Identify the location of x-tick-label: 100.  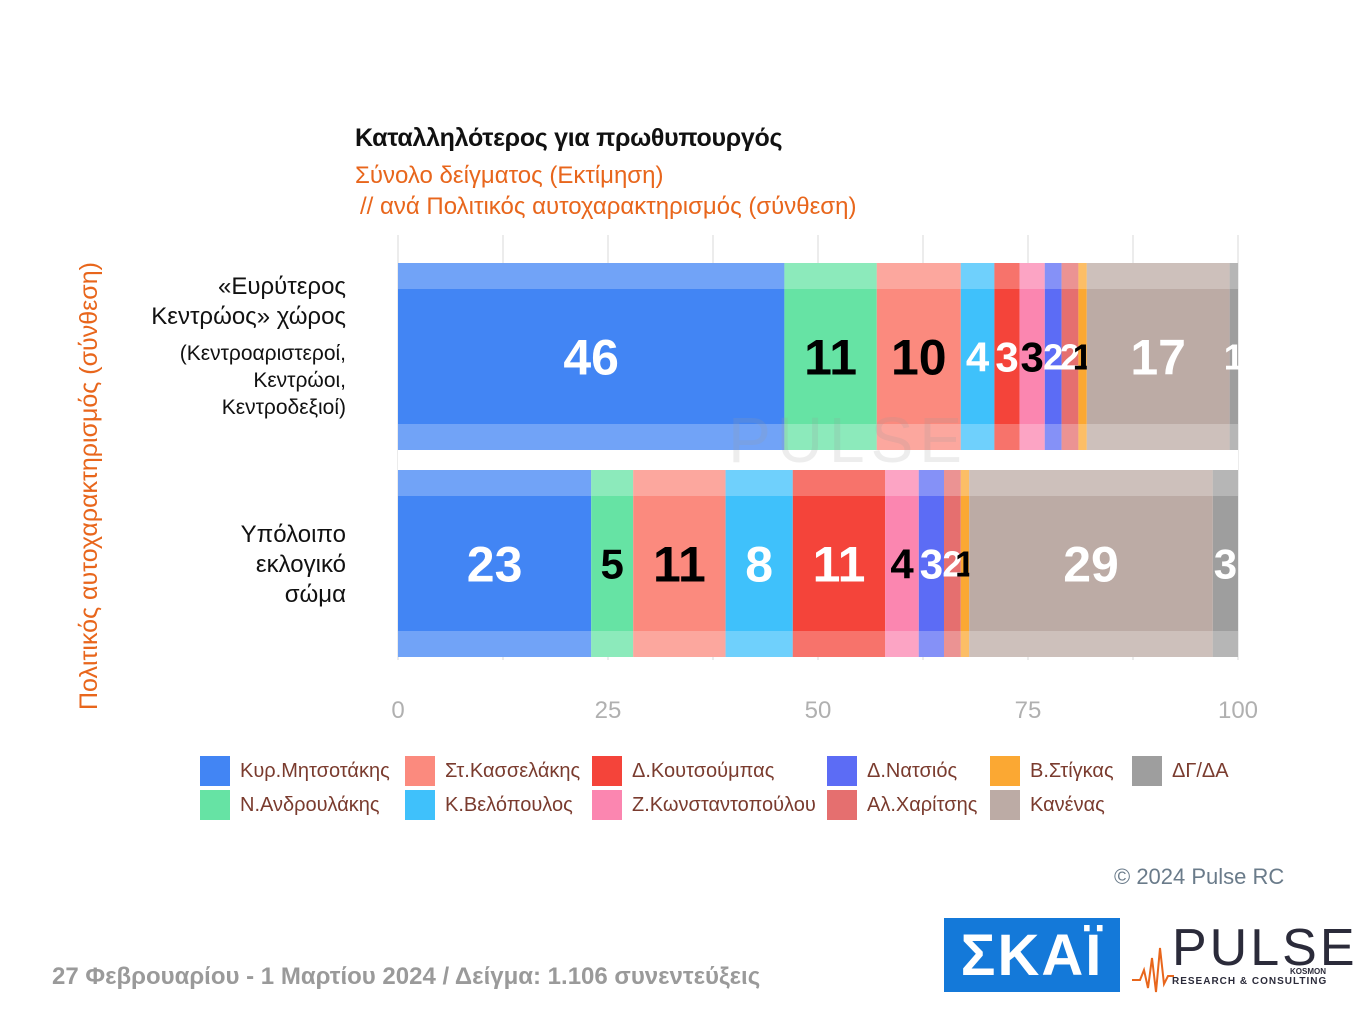
(1238, 710).